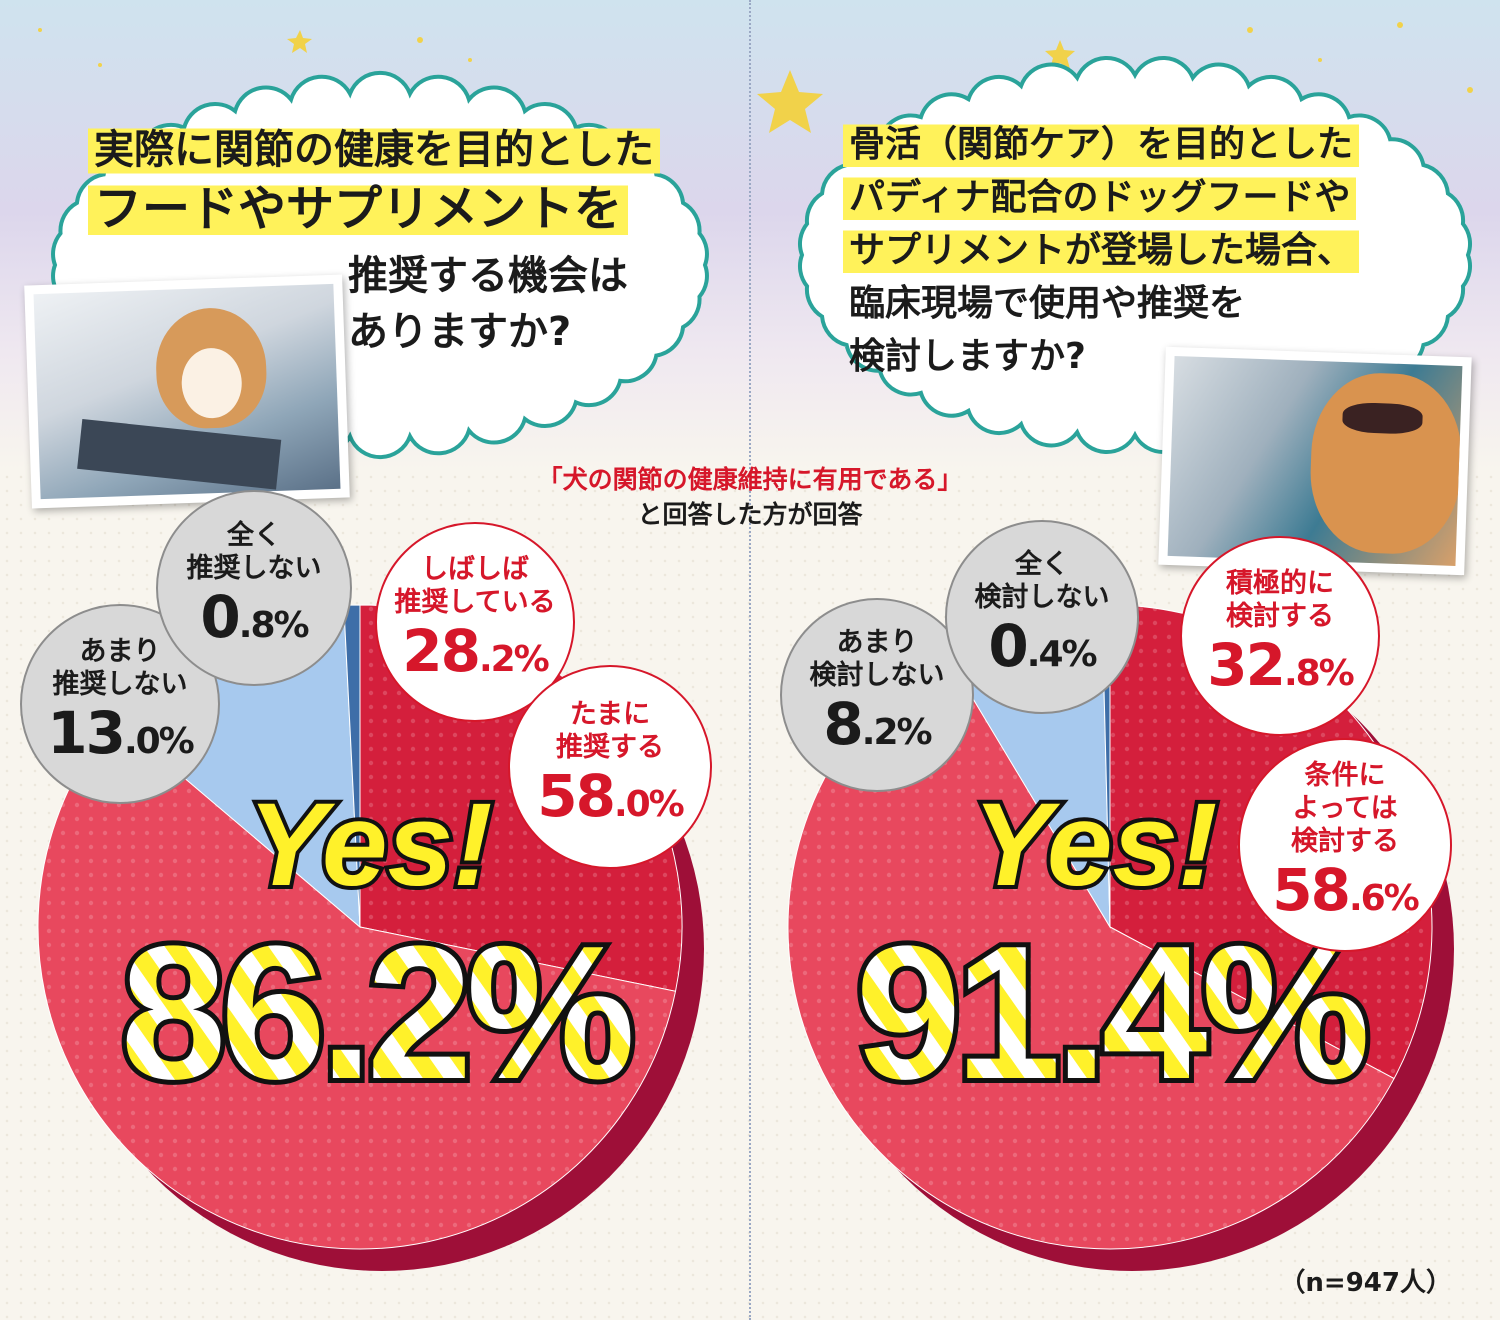 The height and width of the screenshot is (1320, 1500). I want to click on photo-dog-stethoscope, so click(1315, 461).